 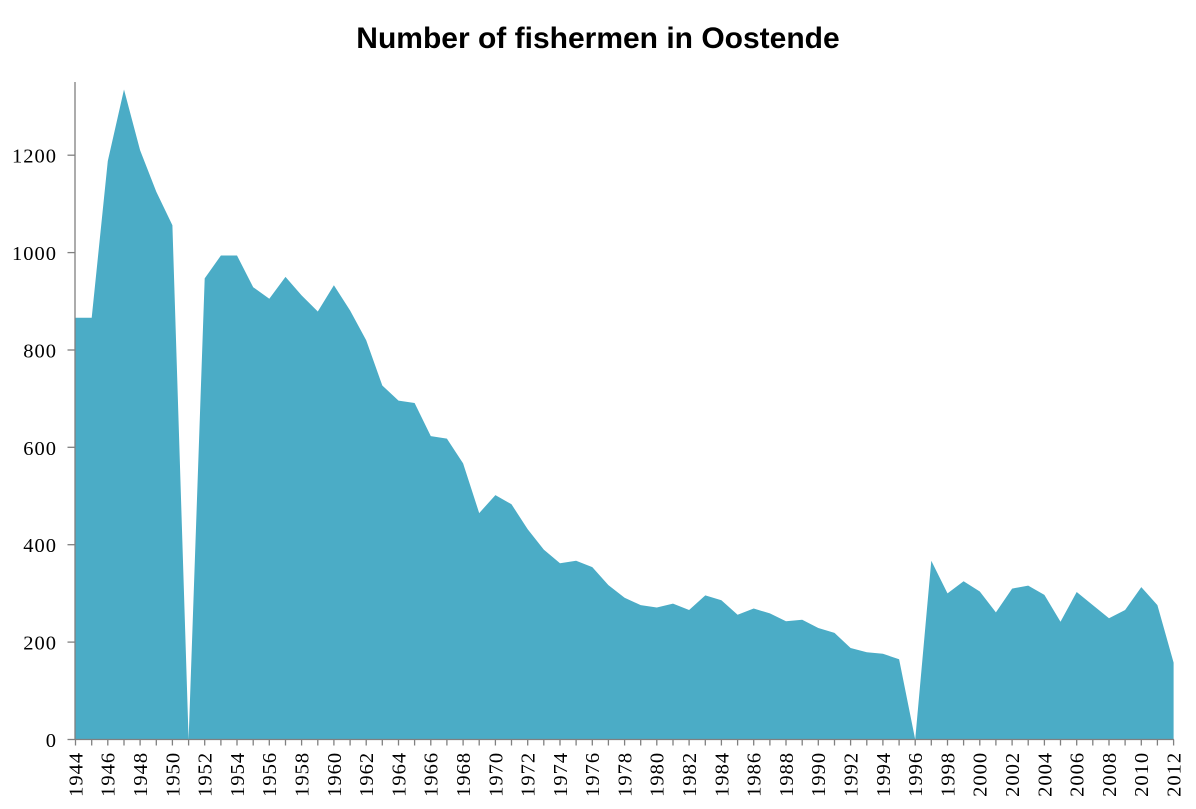 What do you see at coordinates (948, 774) in the screenshot?
I see `svg-text: 1998` at bounding box center [948, 774].